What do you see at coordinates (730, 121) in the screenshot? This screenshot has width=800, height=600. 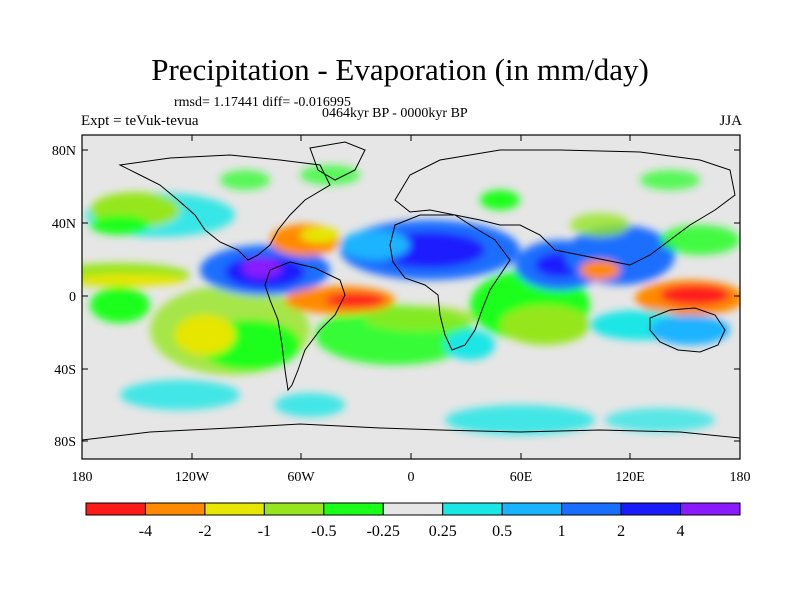 I see `season-label: JJA` at bounding box center [730, 121].